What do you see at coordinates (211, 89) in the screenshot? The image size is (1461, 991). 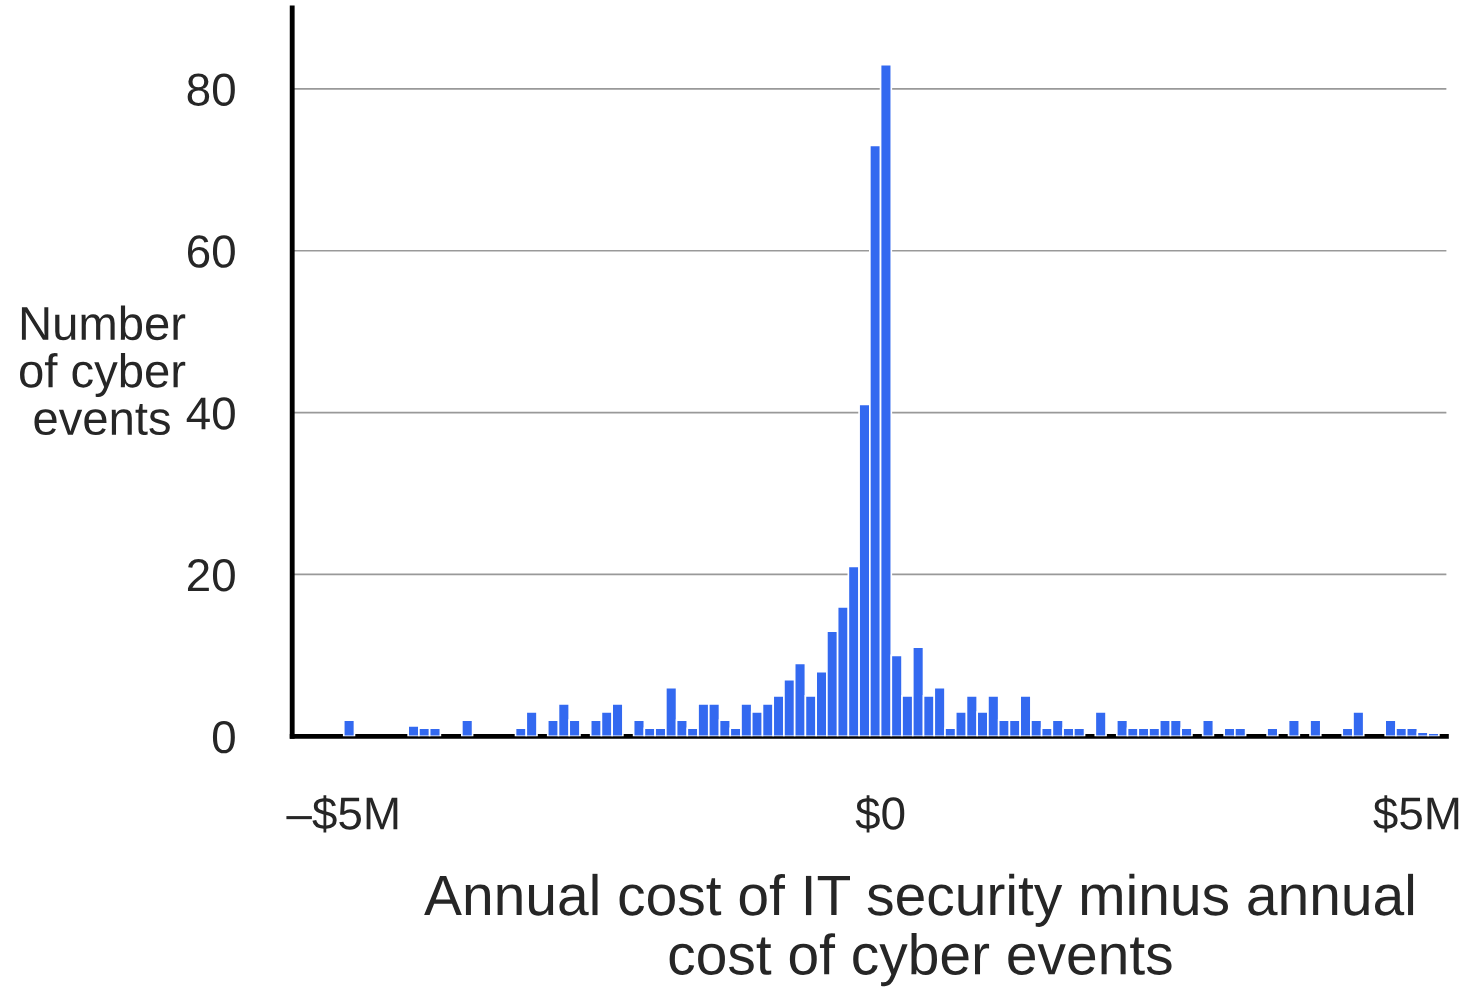 I see `y-tick-label: 80` at bounding box center [211, 89].